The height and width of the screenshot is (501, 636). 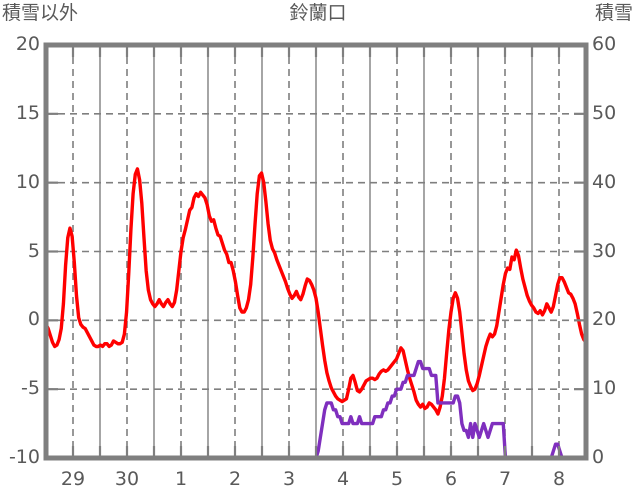 I want to click on y-axis-right-tick-label: 10, so click(x=604, y=388).